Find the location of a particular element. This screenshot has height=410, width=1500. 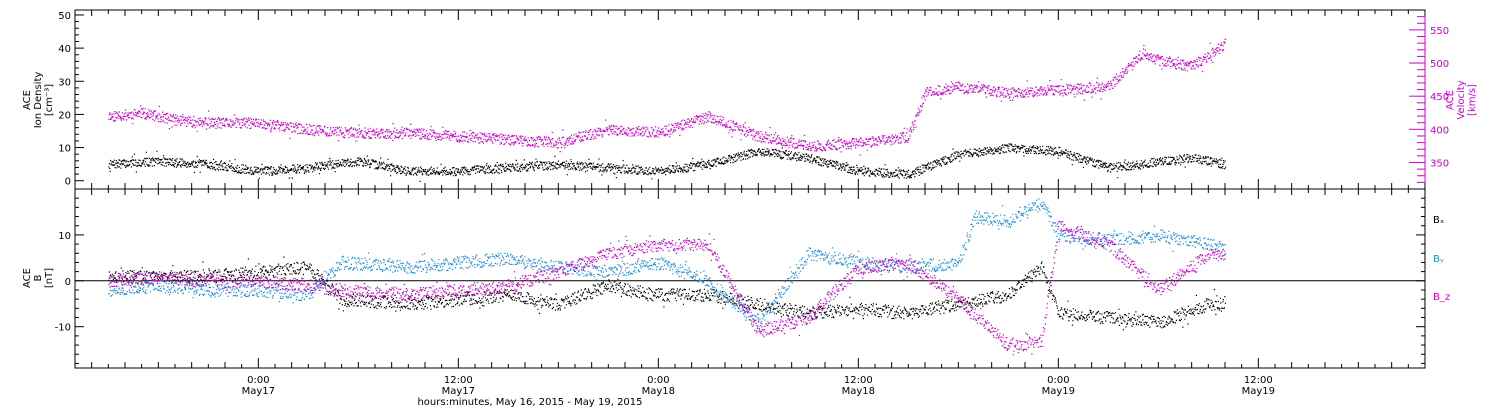

bx-series is located at coordinates (667, 293).